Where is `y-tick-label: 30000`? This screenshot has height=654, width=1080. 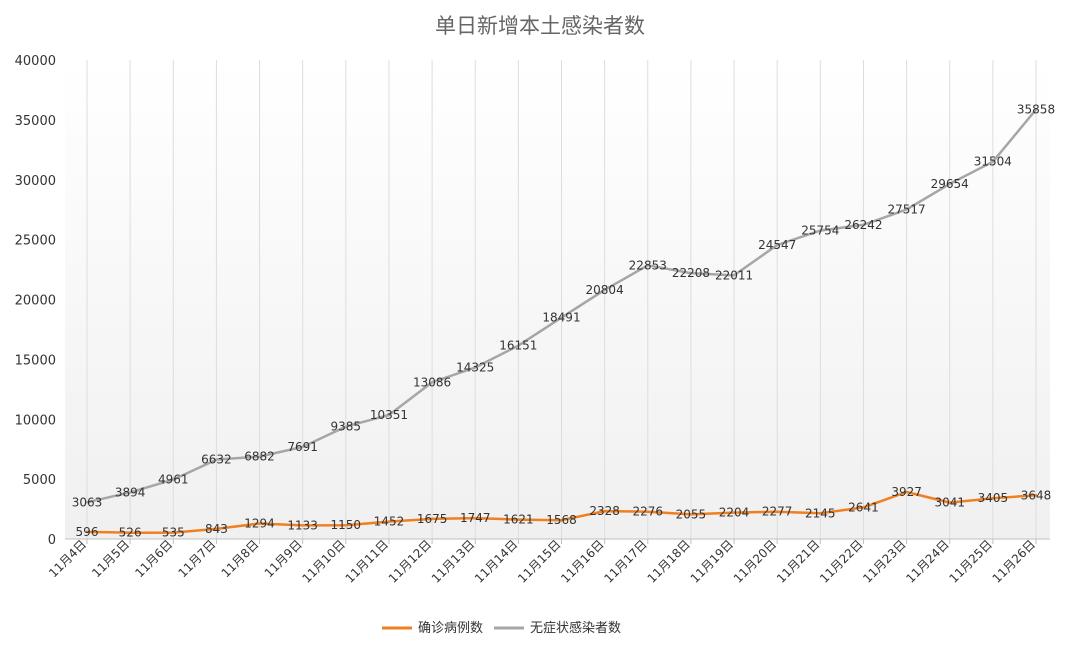
y-tick-label: 30000 is located at coordinates (35, 181).